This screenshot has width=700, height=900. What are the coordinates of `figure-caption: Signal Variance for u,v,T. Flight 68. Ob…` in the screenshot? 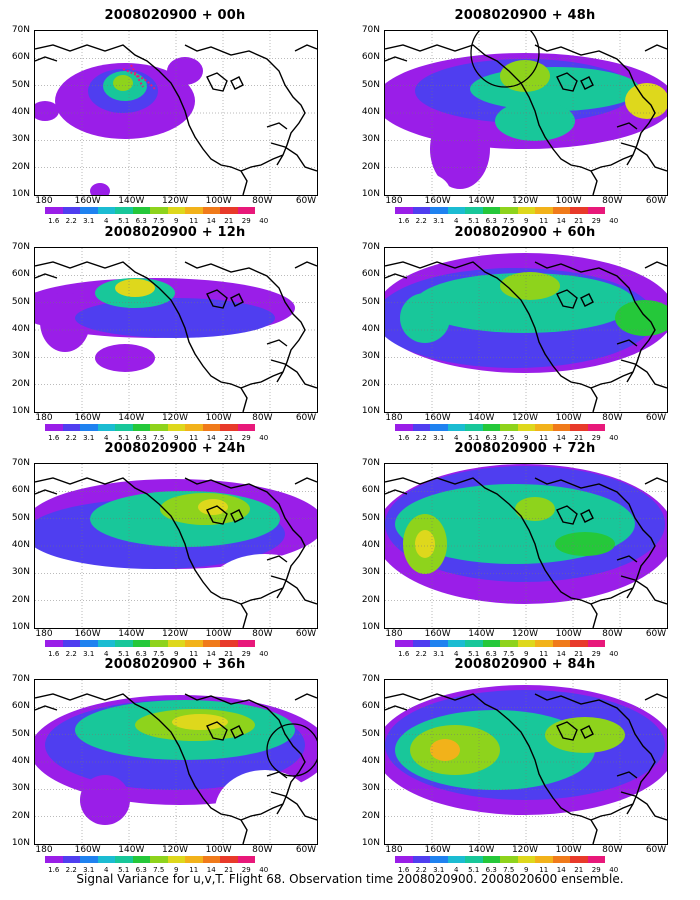 It's located at (350, 879).